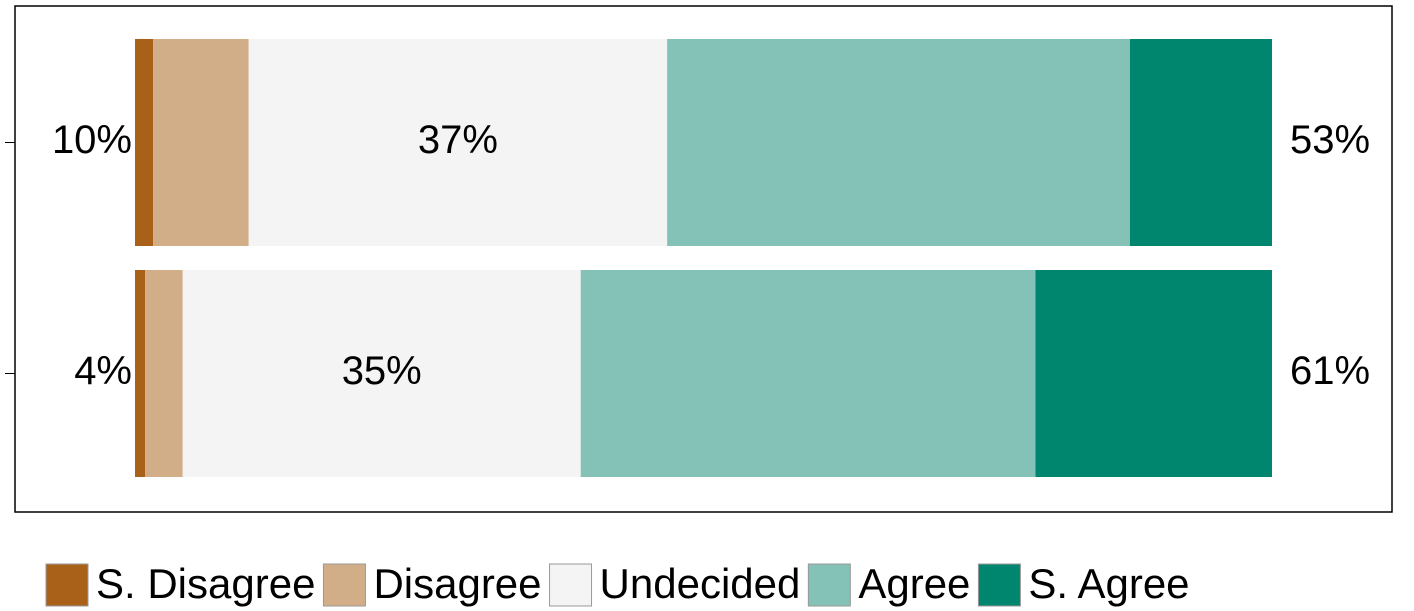 Image resolution: width=1414 pixels, height=611 pixels. I want to click on legend-label: Undecided, so click(700, 583).